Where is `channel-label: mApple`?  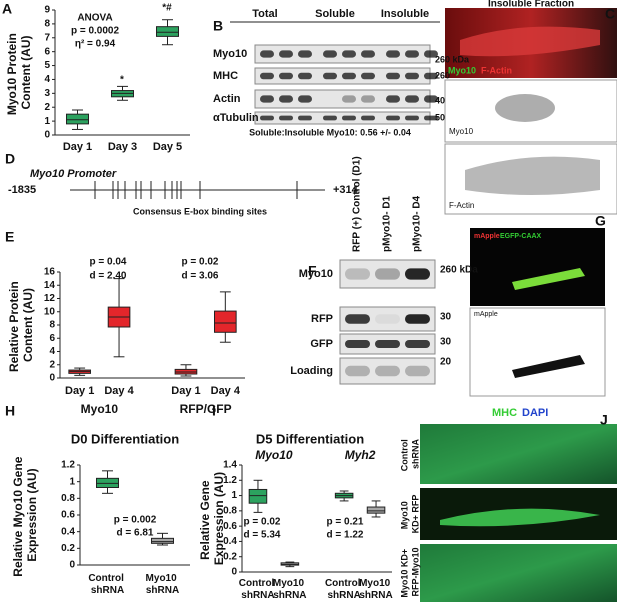
channel-label: mApple is located at coordinates (487, 236).